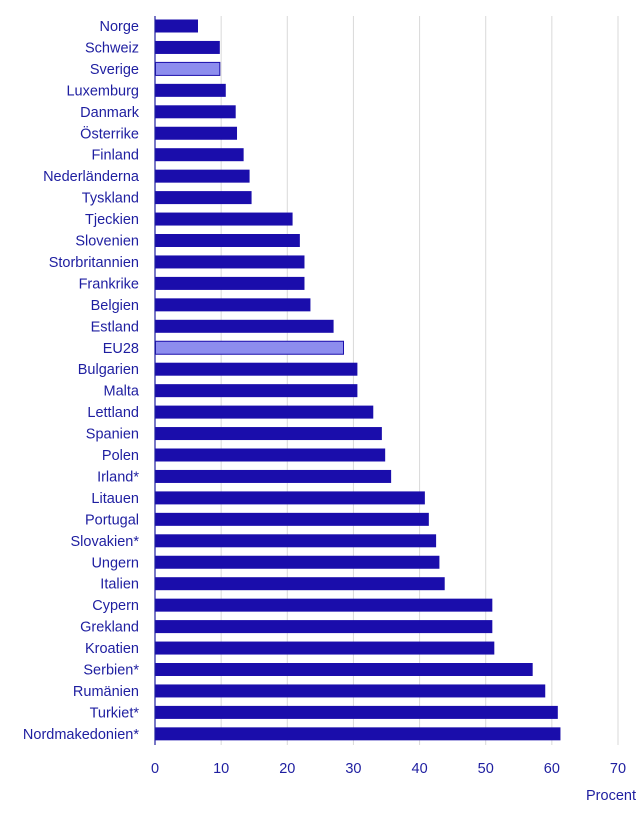 The height and width of the screenshot is (819, 643). Describe the element at coordinates (115, 327) in the screenshot. I see `category-label: Estland` at that location.